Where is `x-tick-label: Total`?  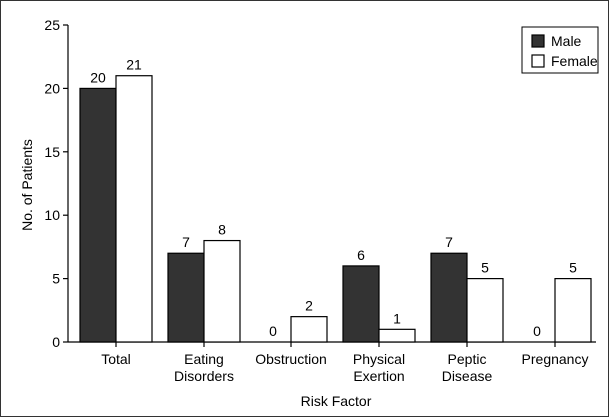
x-tick-label: Total is located at coordinates (116, 359).